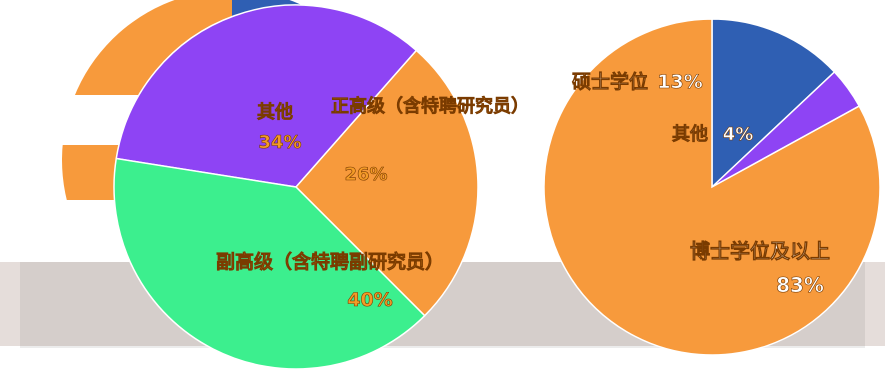 The image size is (885, 374). What do you see at coordinates (610, 81) in the screenshot?
I see `slice-label: 硕士学位` at bounding box center [610, 81].